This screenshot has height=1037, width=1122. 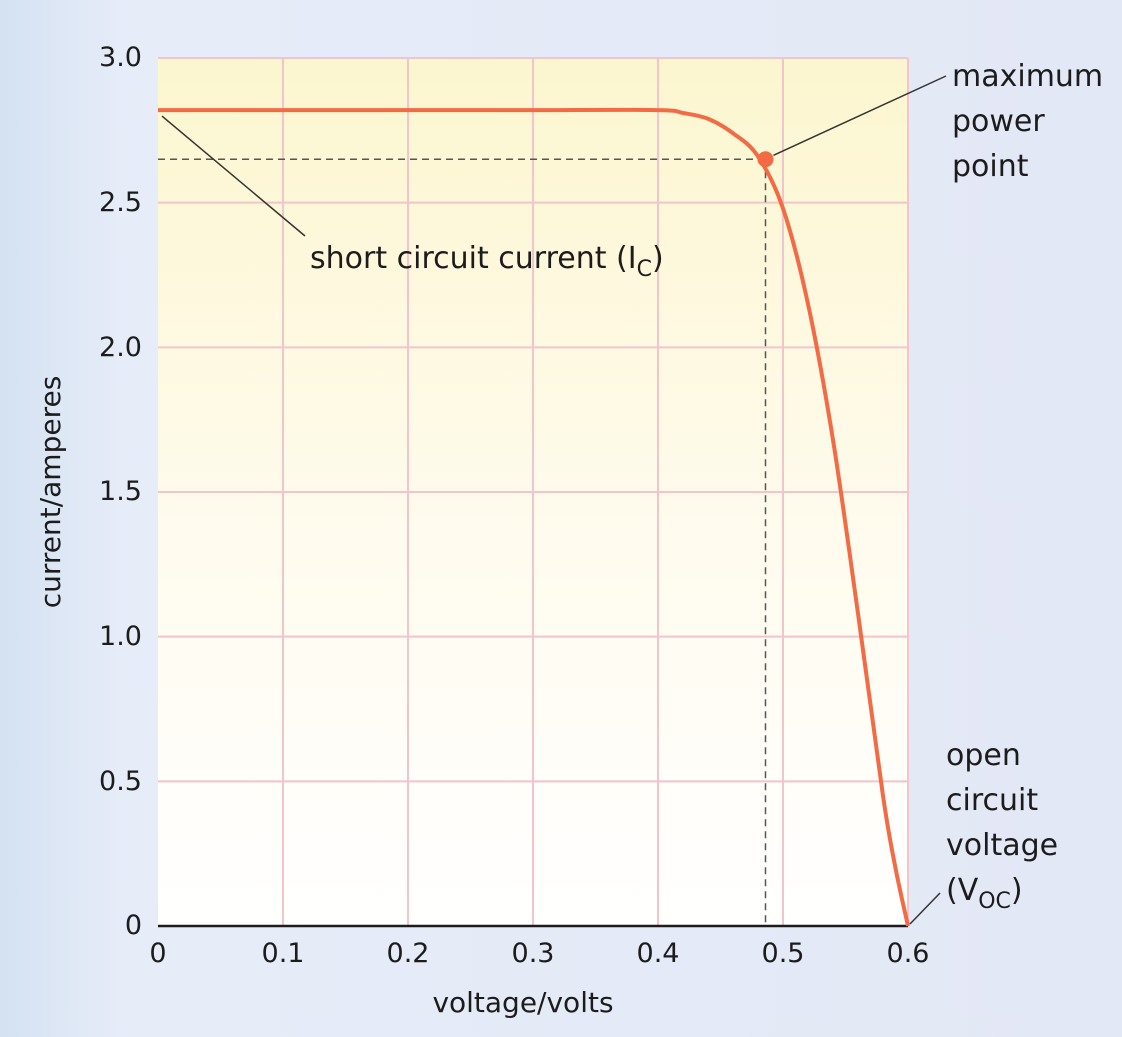 What do you see at coordinates (658, 258) in the screenshot?
I see `isc-label-close: )` at bounding box center [658, 258].